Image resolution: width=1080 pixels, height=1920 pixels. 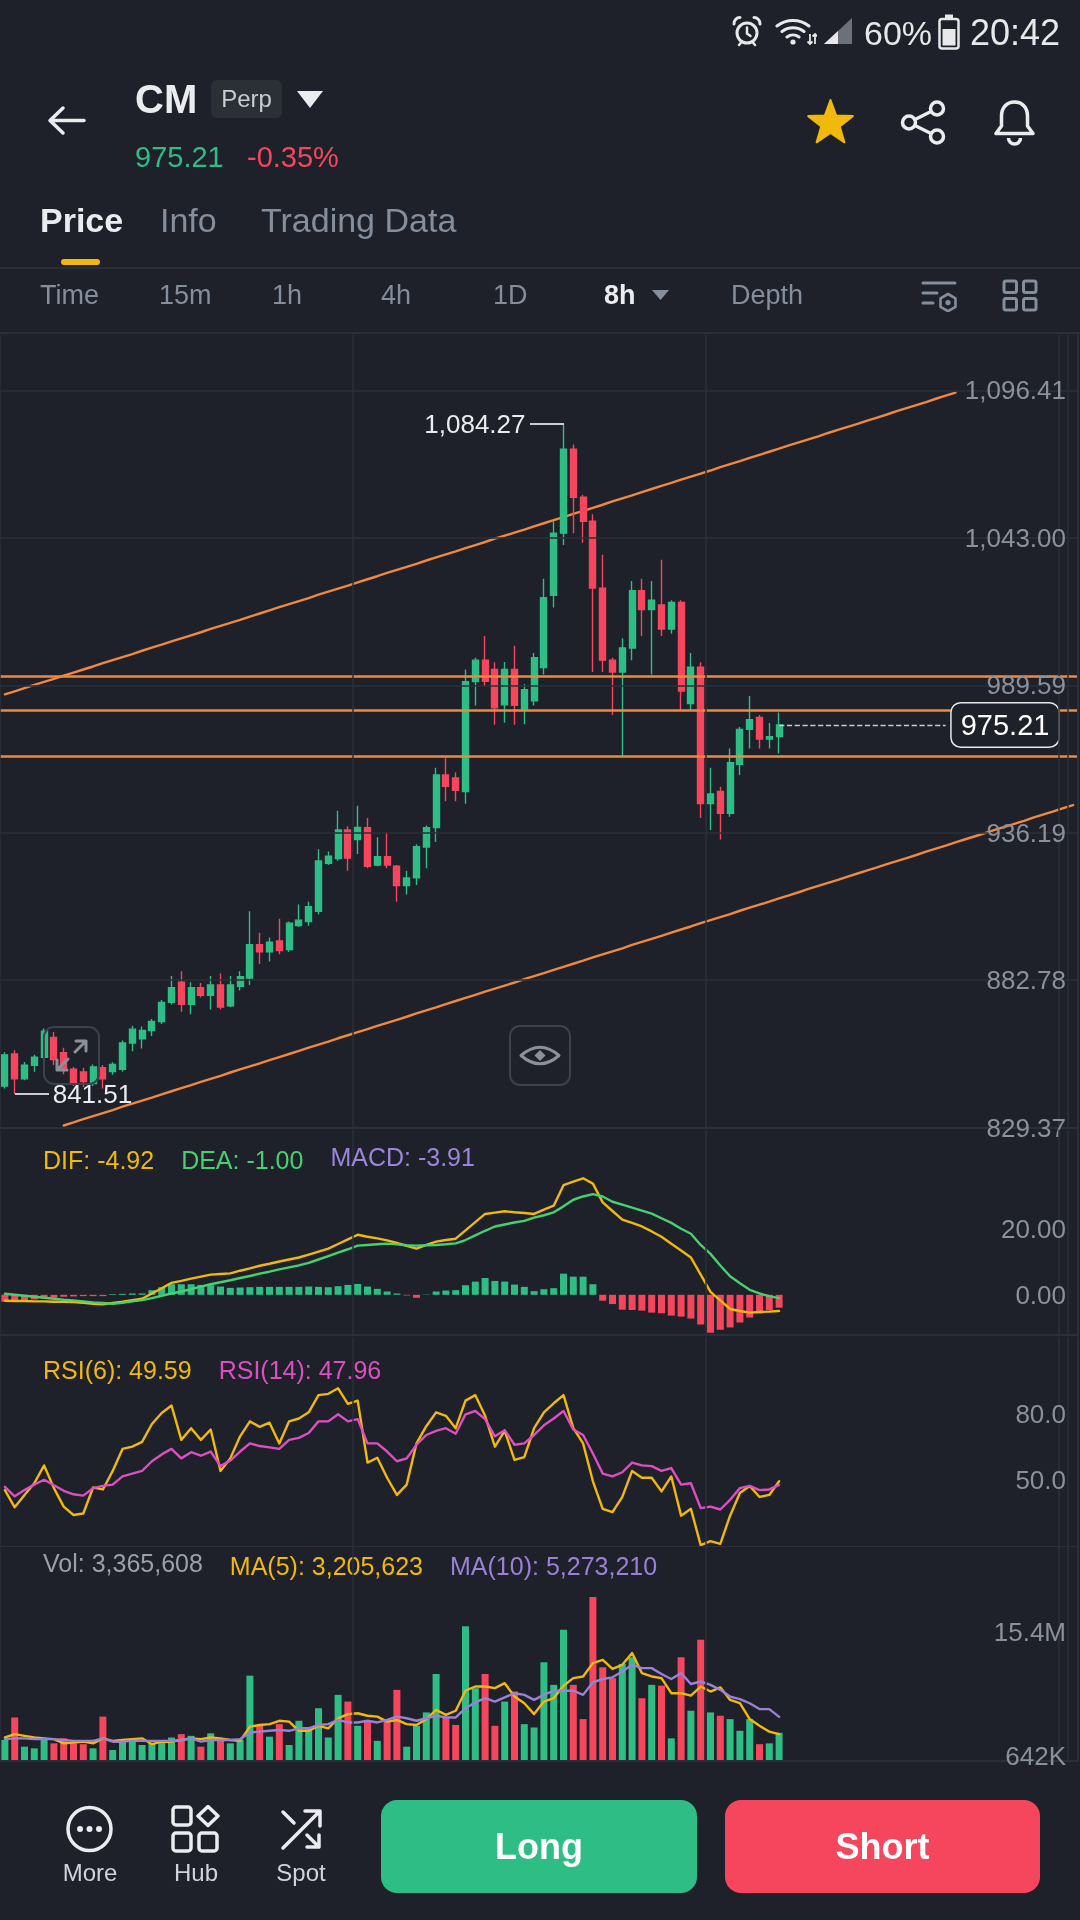 I want to click on y-tick-label: 989.59, so click(x=1026, y=685).